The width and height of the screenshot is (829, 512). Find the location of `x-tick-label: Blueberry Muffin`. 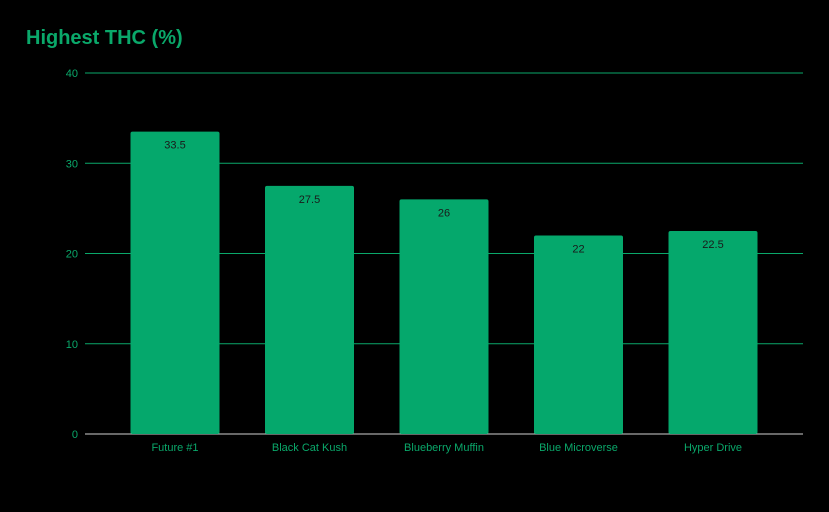

x-tick-label: Blueberry Muffin is located at coordinates (444, 448).